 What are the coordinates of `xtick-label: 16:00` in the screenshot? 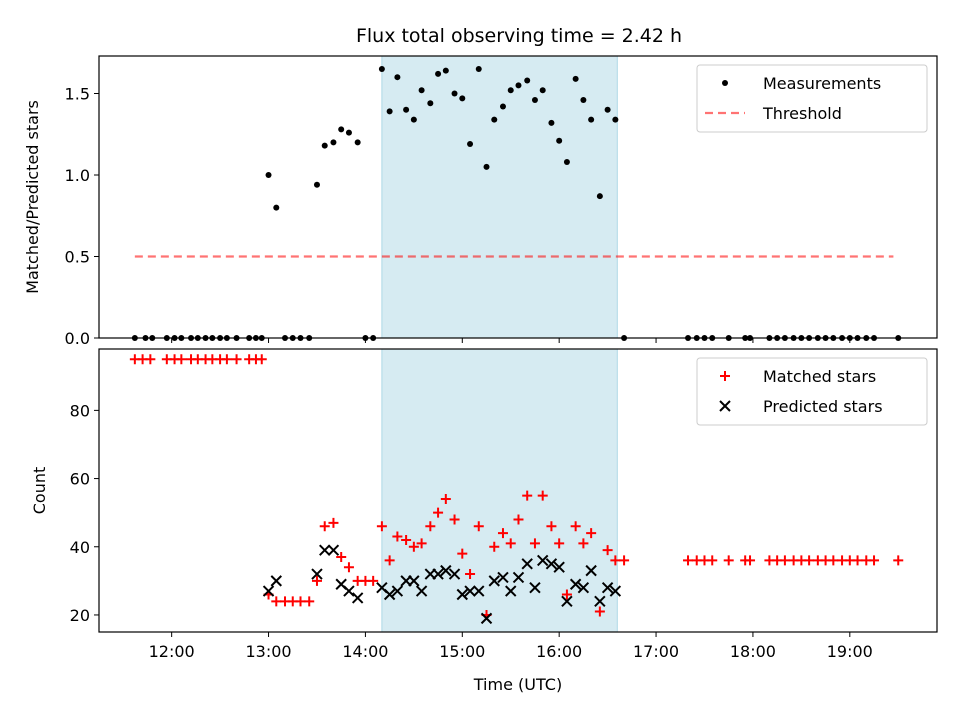 It's located at (559, 651).